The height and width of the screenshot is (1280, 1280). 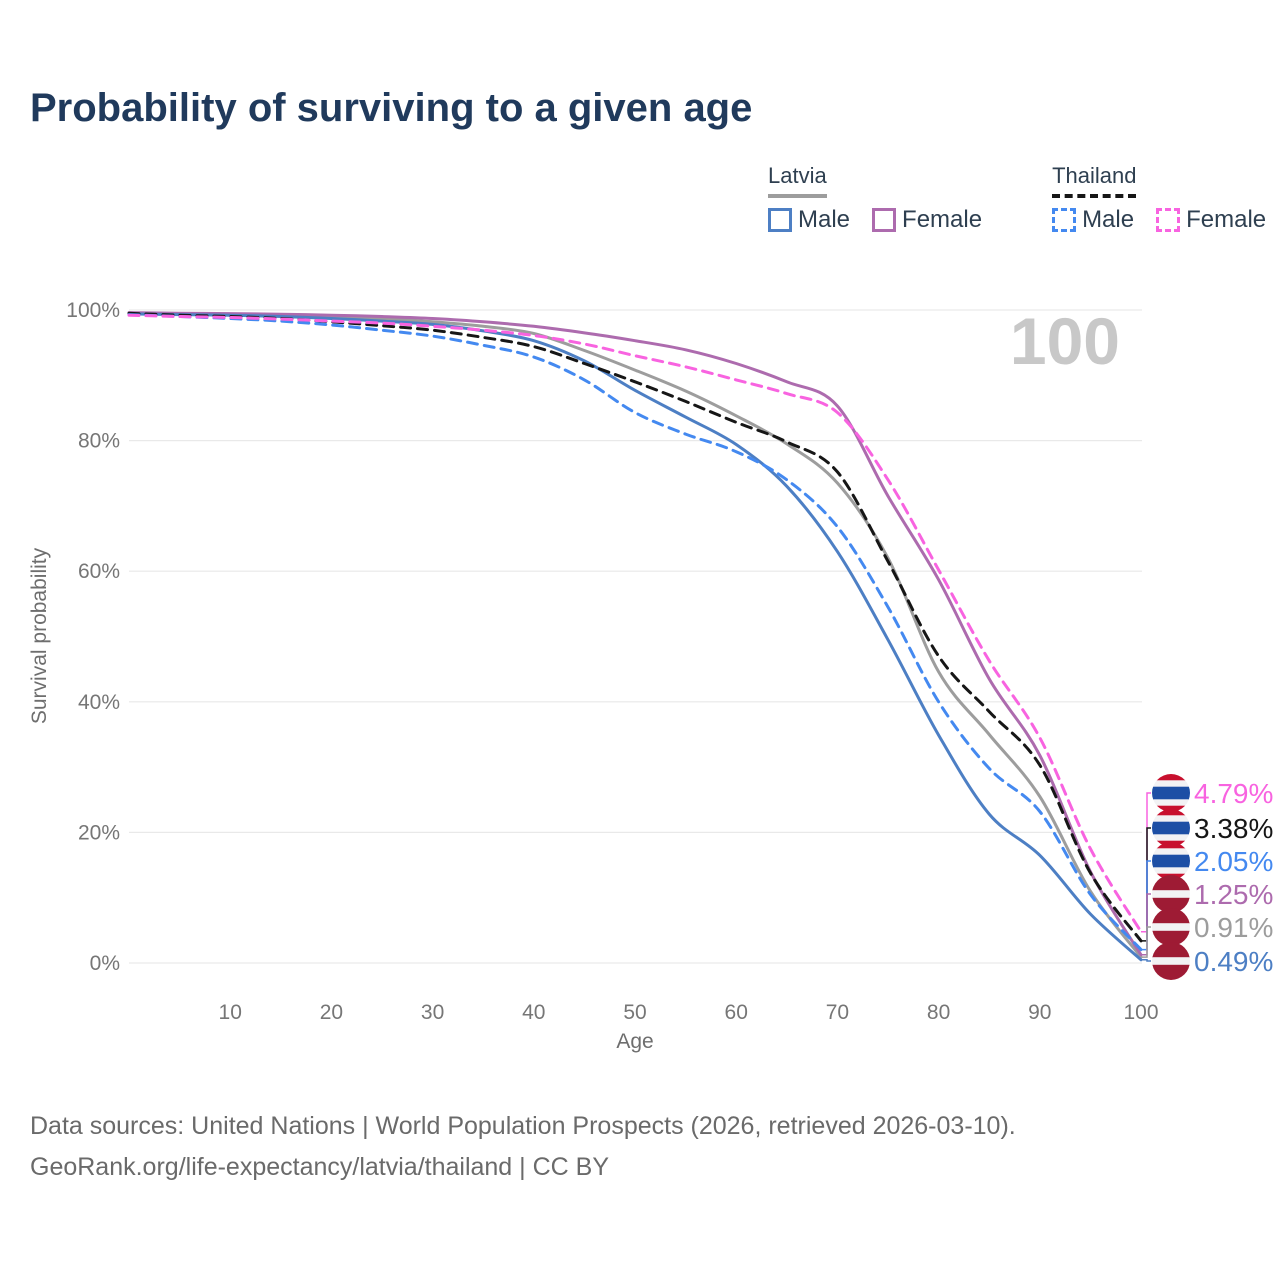 What do you see at coordinates (331, 1012) in the screenshot?
I see `x-tick-label: 20` at bounding box center [331, 1012].